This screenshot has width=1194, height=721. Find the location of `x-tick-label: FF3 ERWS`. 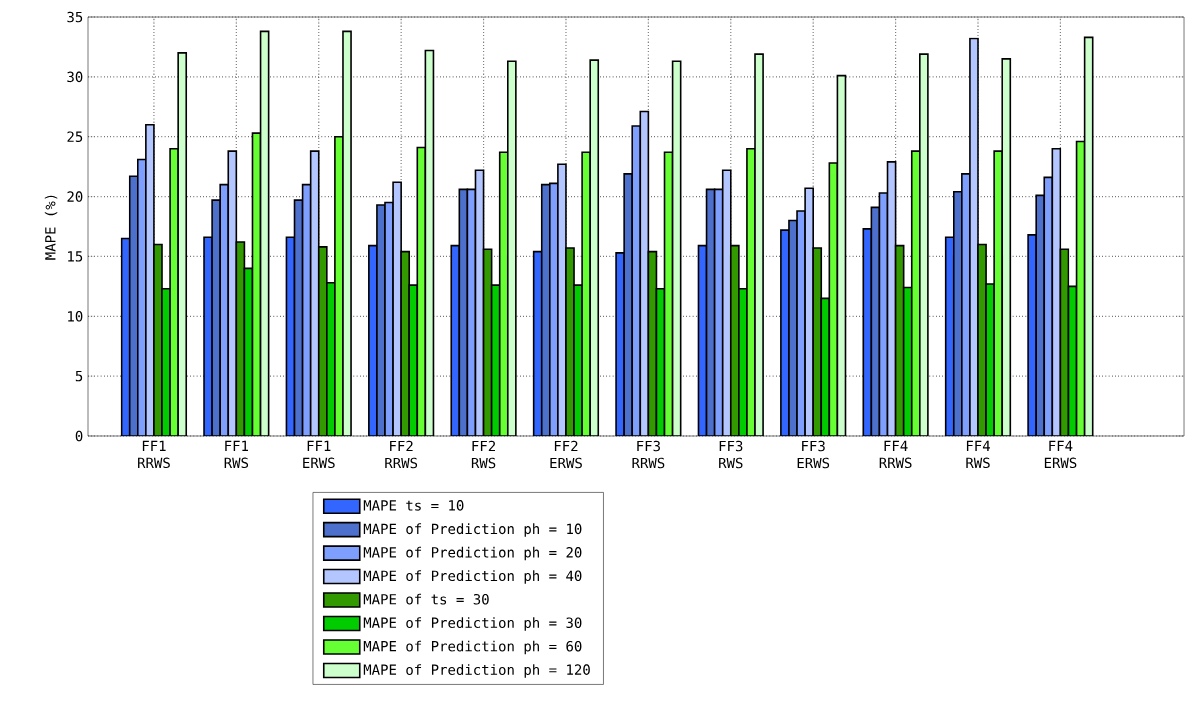

x-tick-label: FF3 ERWS is located at coordinates (813, 454).